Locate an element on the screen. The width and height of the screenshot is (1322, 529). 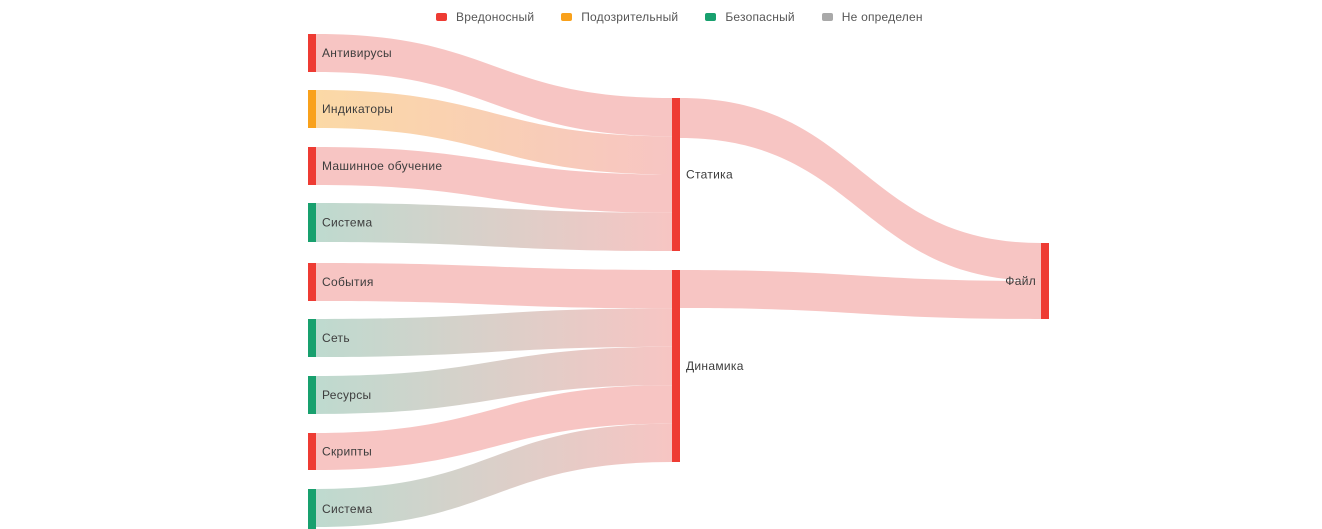
sankey-node-sistema1 is located at coordinates (312, 222).